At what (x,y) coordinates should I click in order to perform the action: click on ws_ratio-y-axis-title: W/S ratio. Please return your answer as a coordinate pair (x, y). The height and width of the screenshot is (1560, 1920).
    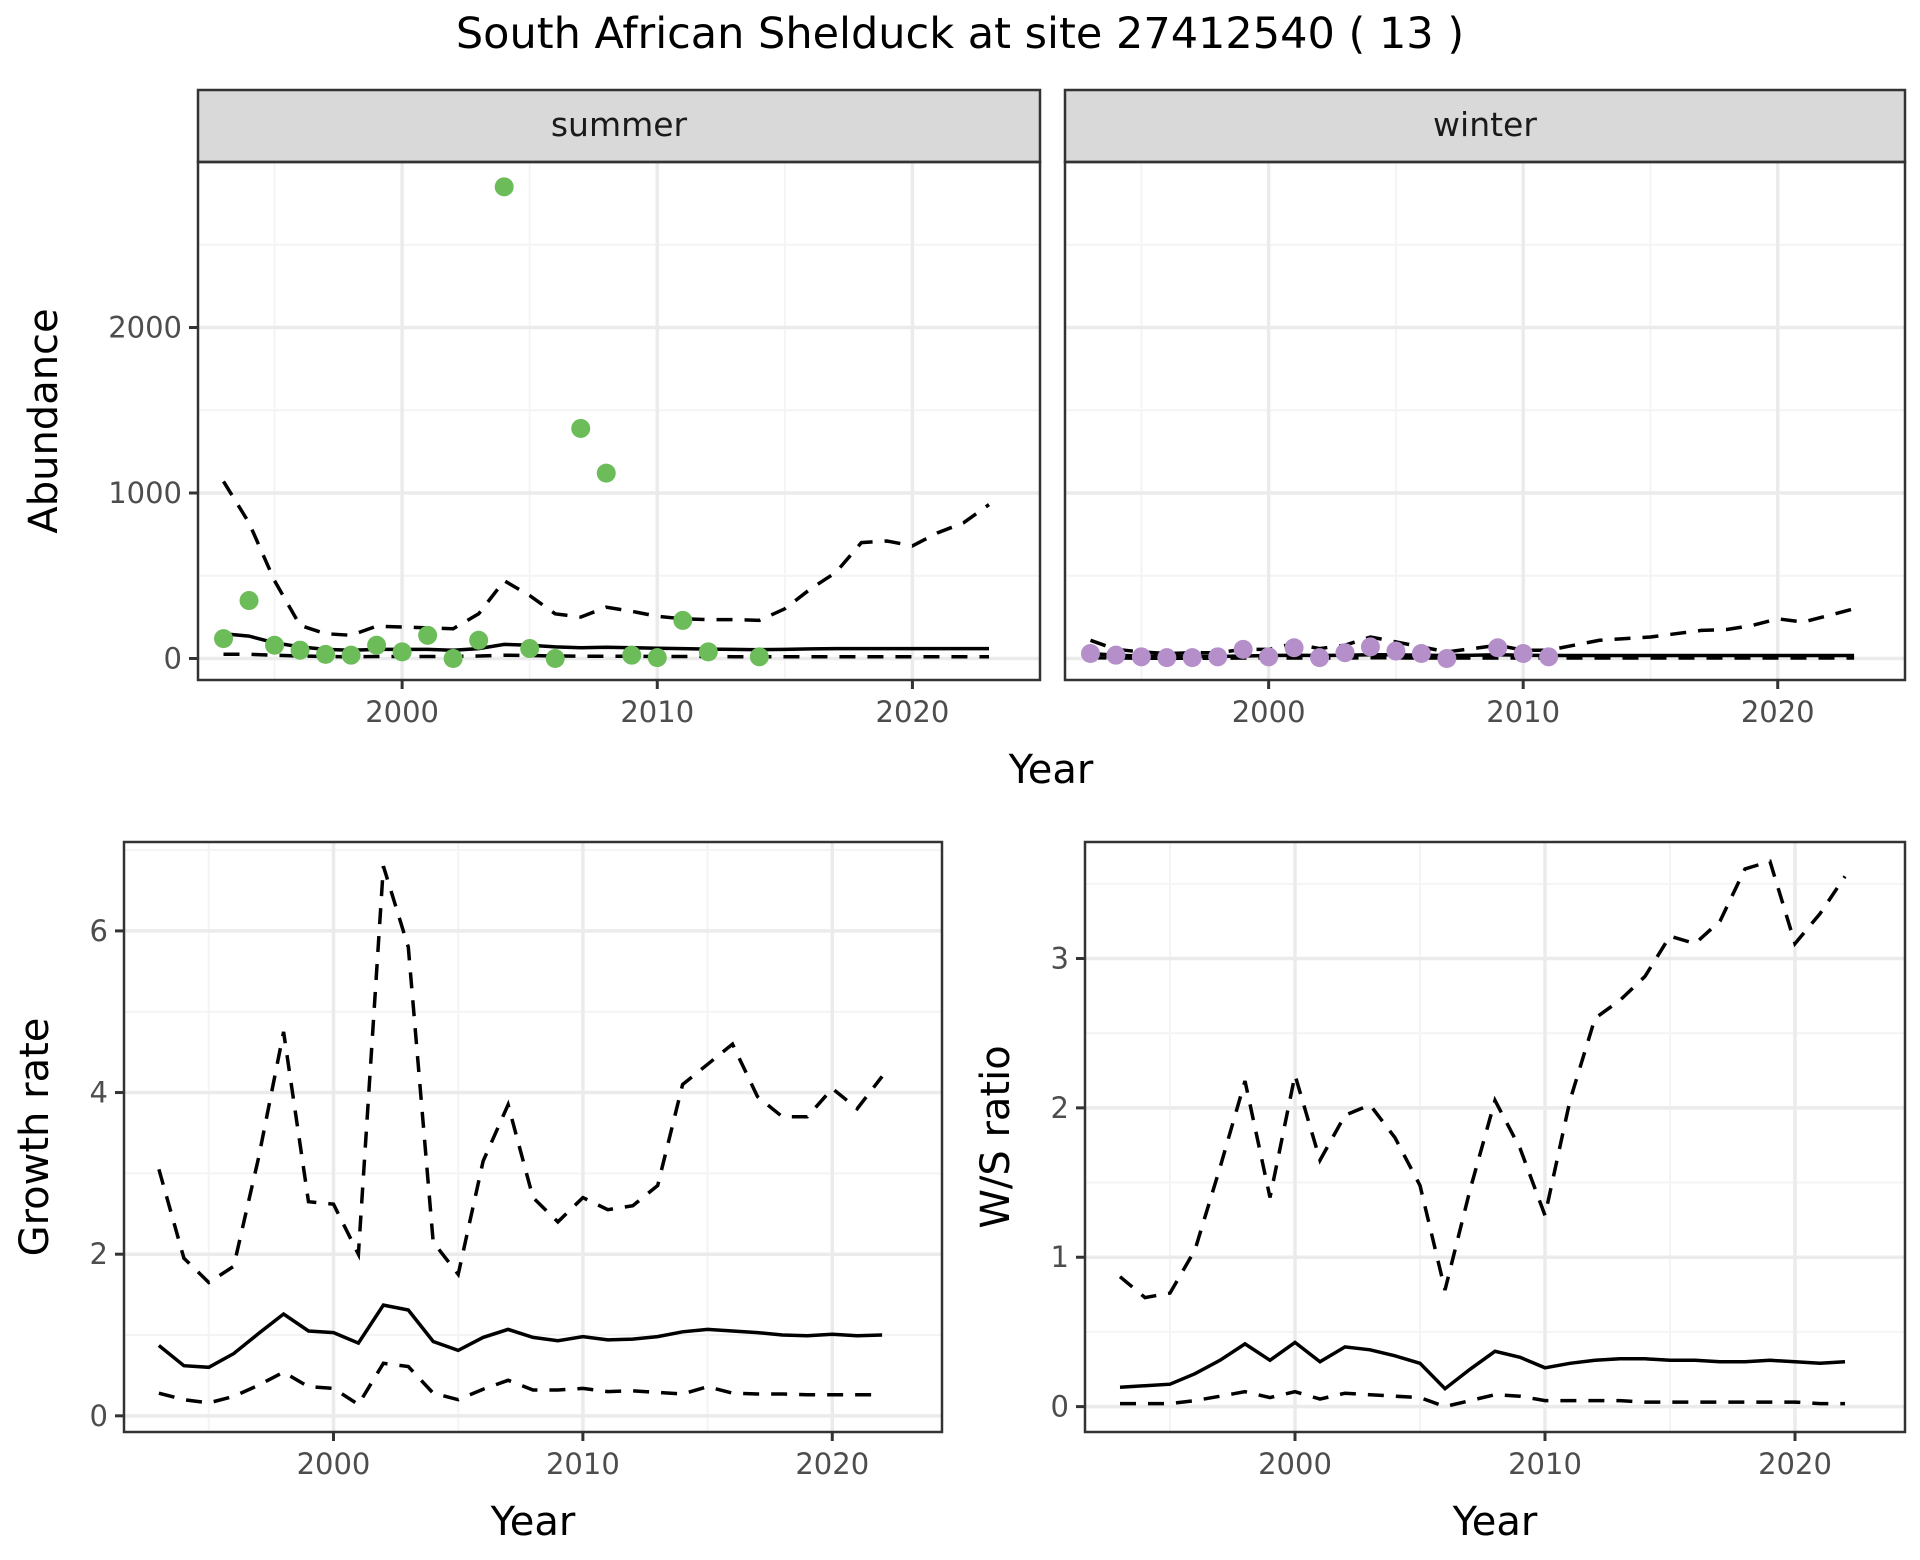
    Looking at the image, I should click on (996, 1136).